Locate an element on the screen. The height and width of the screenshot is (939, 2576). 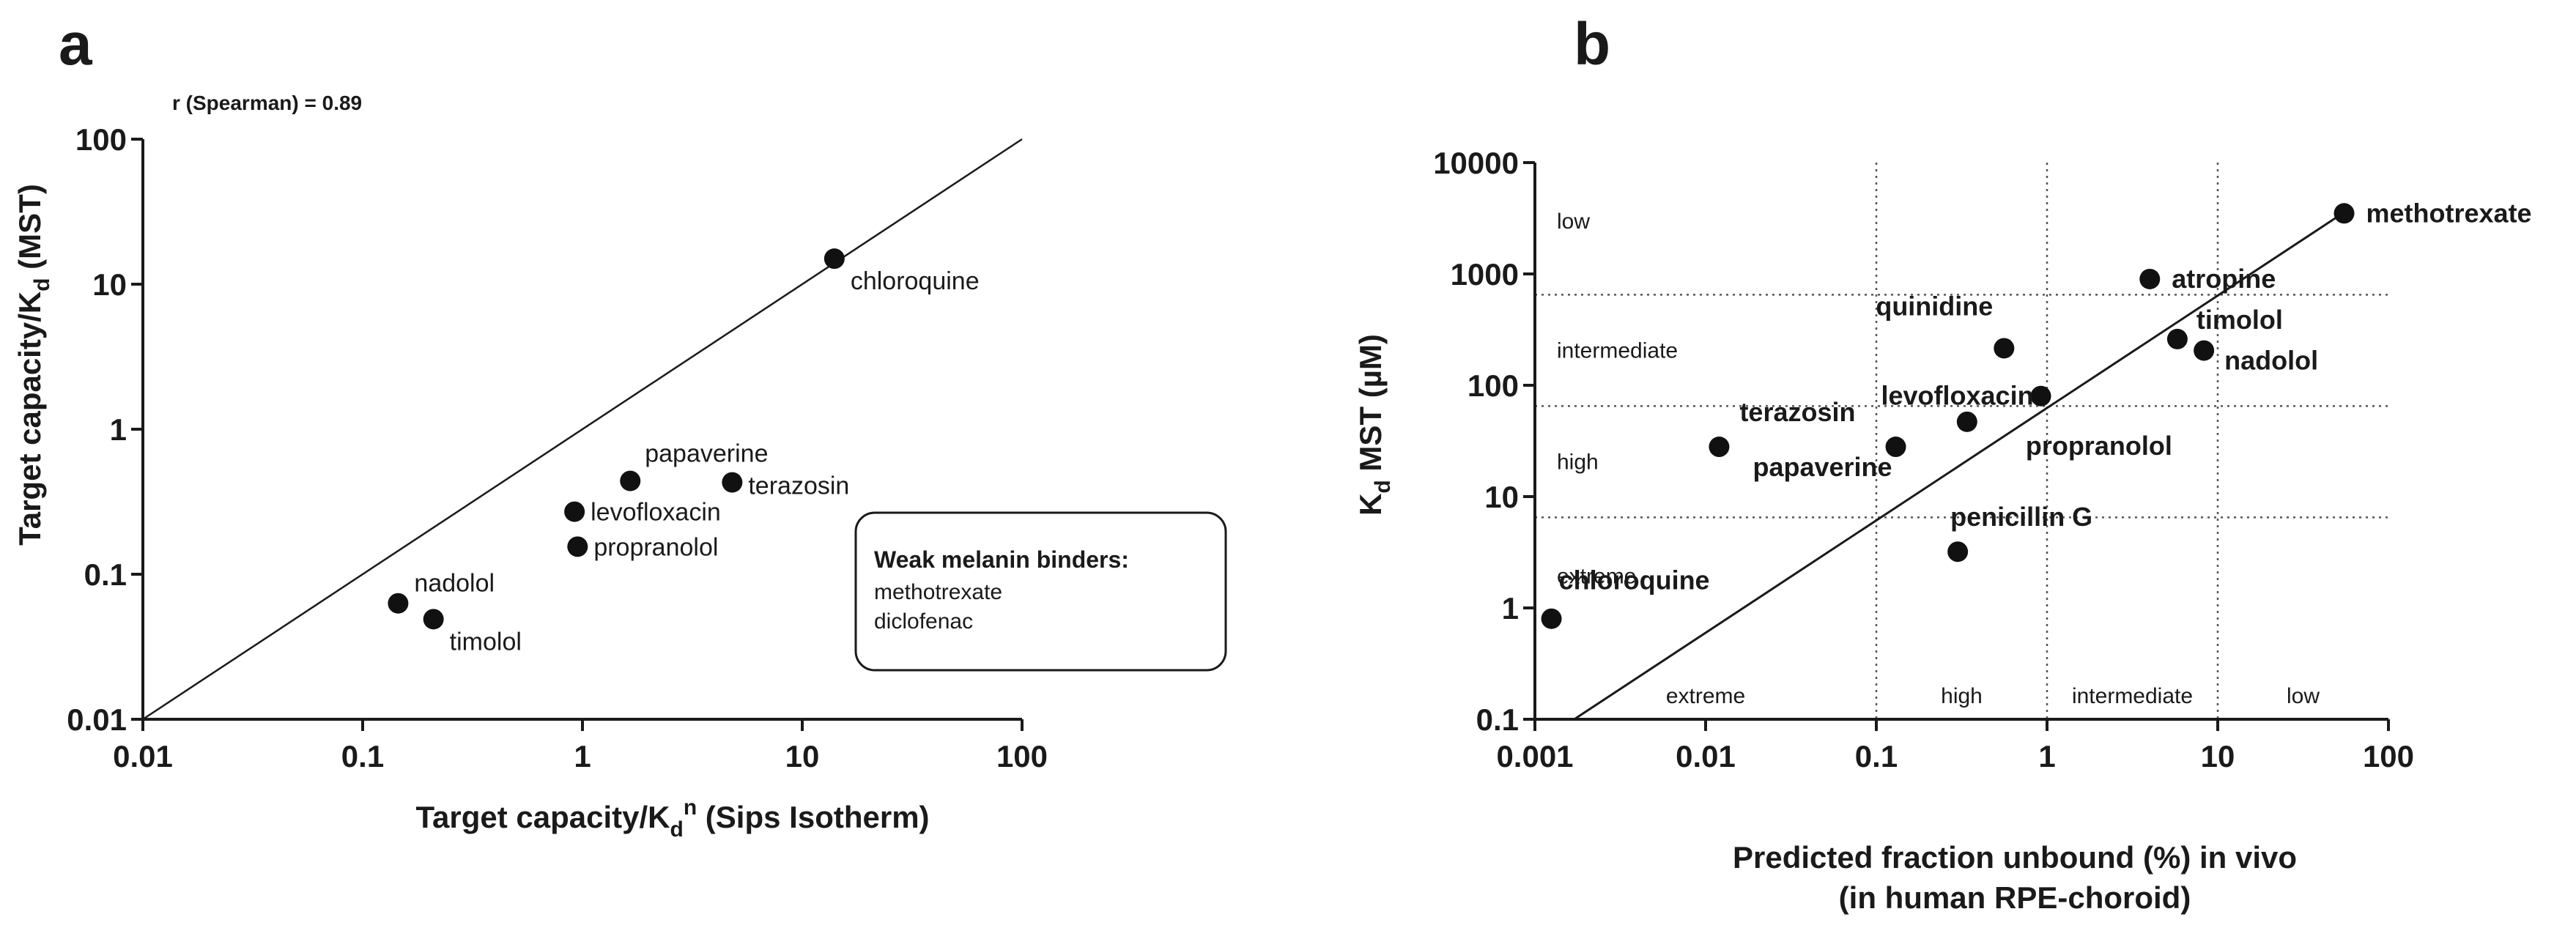
x-tick-label-a: 0.01 is located at coordinates (143, 756).